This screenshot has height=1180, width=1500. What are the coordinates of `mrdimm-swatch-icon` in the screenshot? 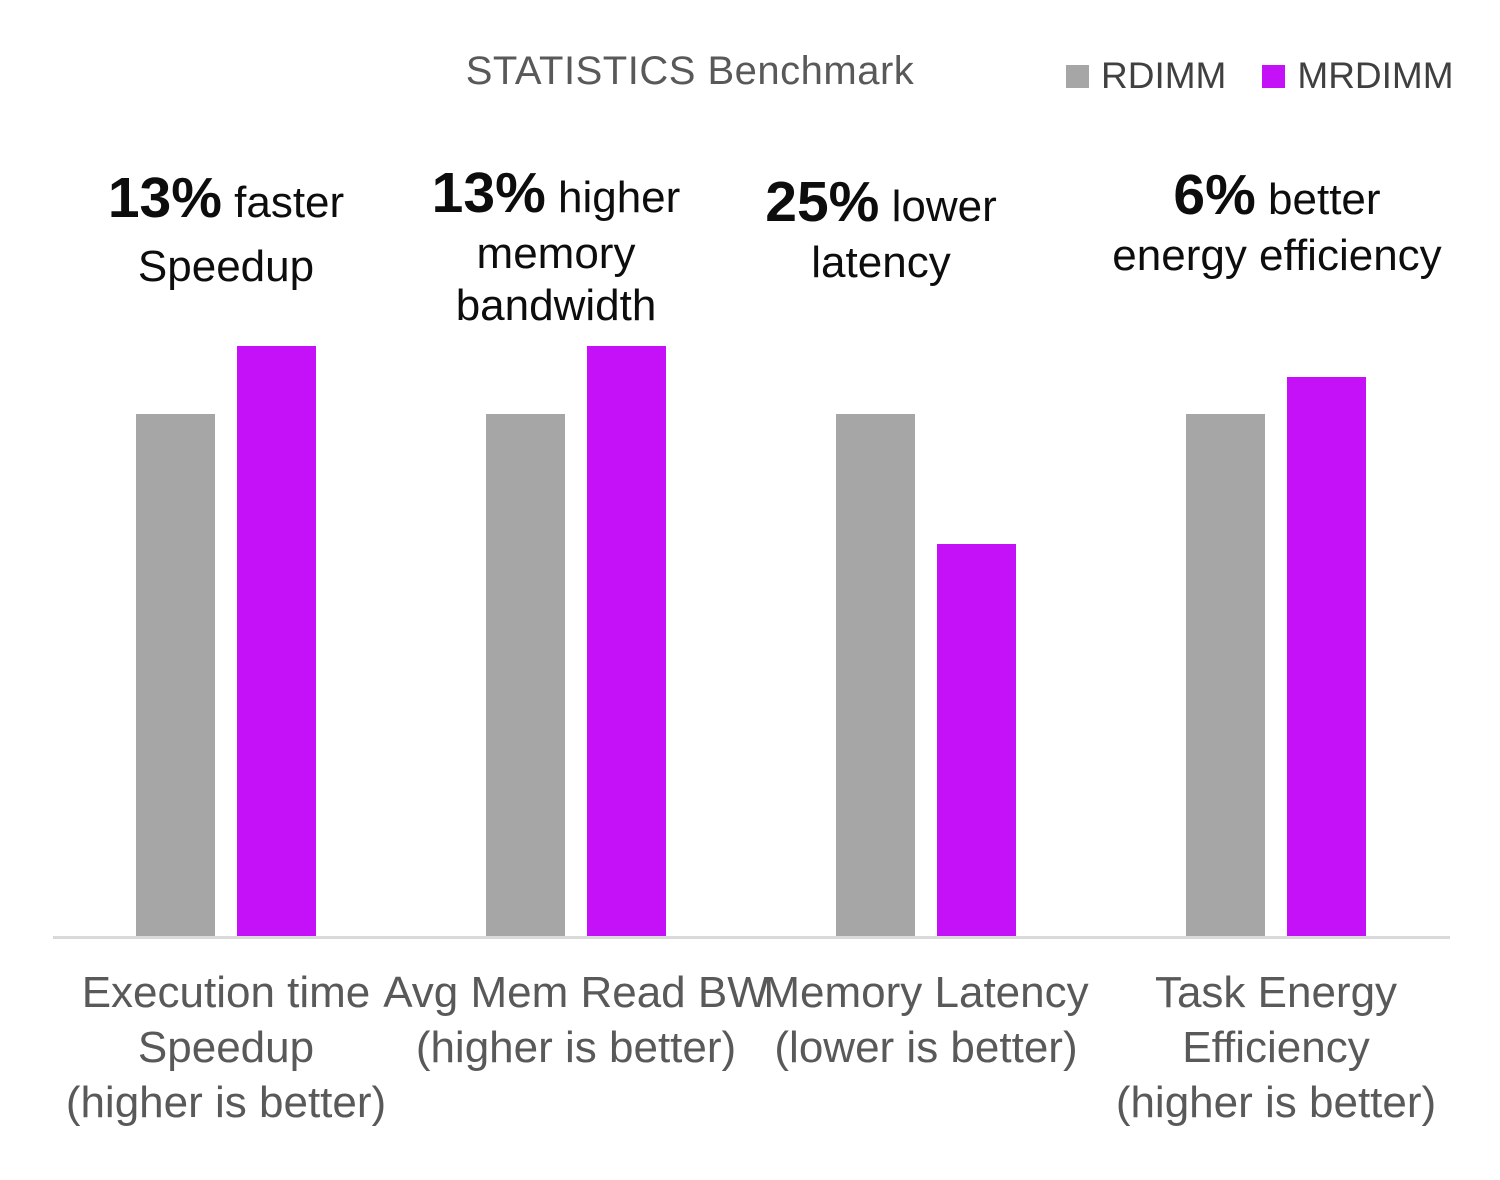 It's located at (1274, 76).